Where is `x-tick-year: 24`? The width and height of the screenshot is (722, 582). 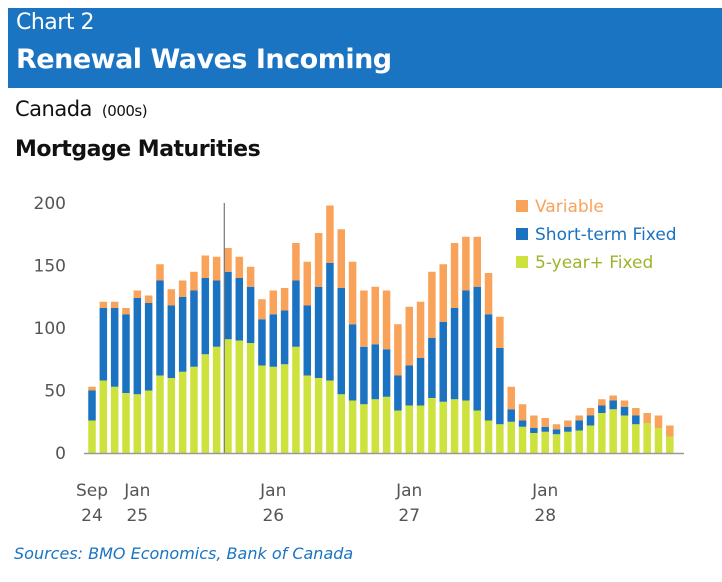 x-tick-year: 24 is located at coordinates (92, 516).